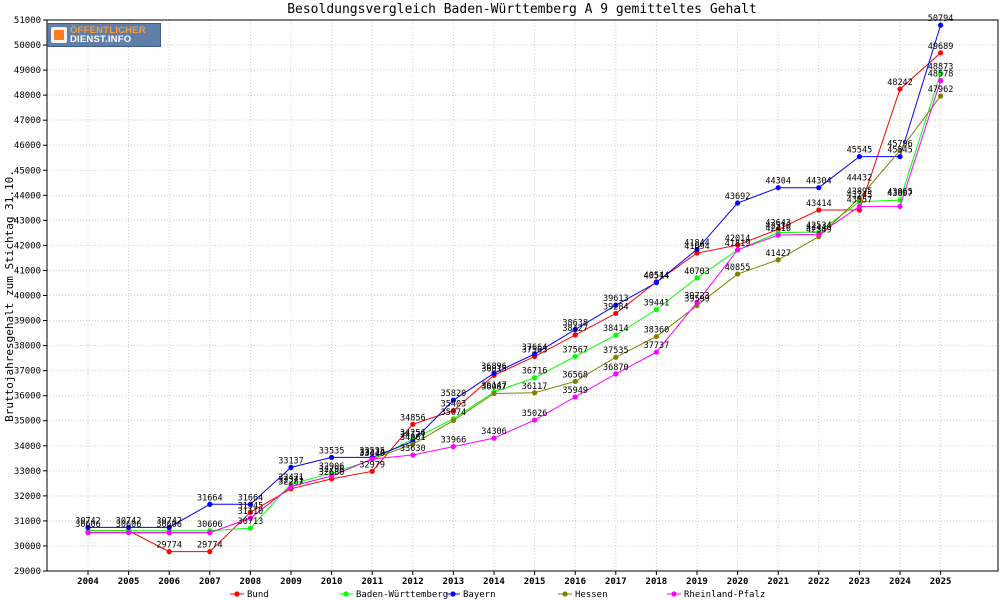 The width and height of the screenshot is (1000, 600). I want to click on data-label: 30742, so click(169, 521).